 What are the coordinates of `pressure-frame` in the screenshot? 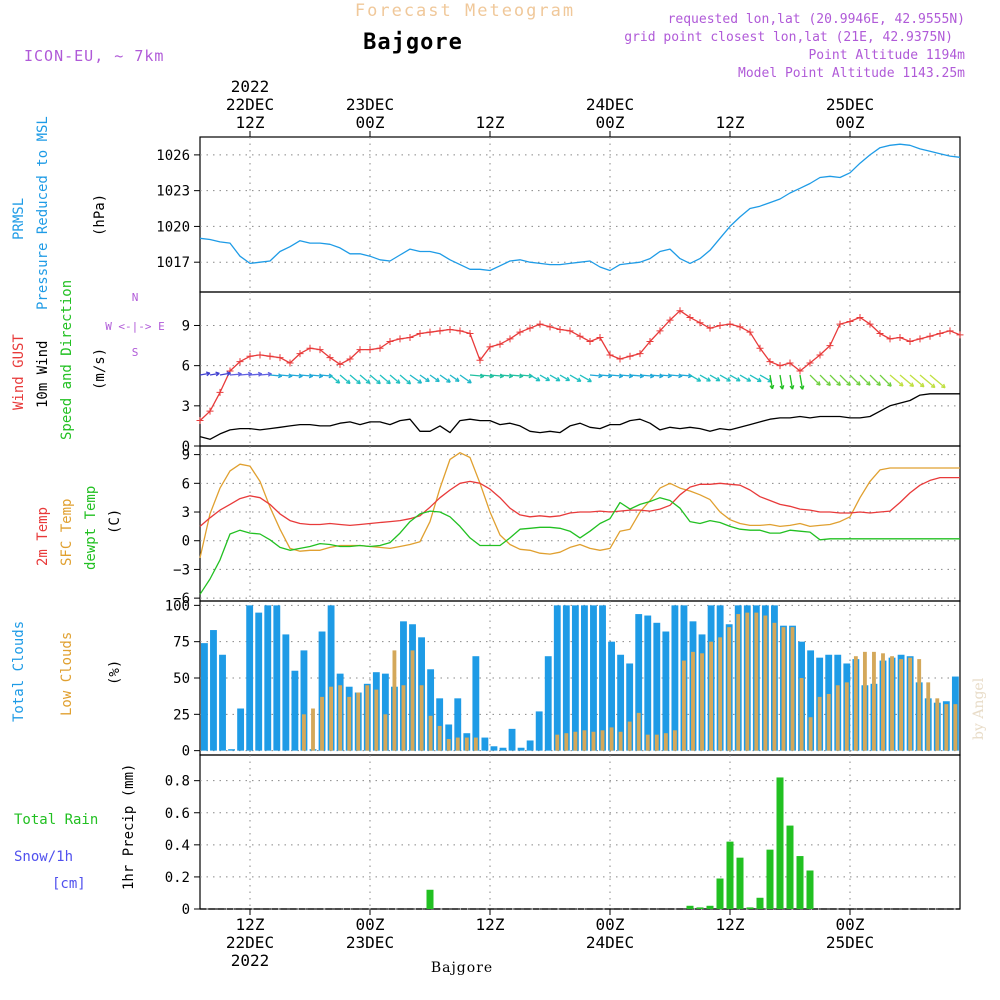 It's located at (580, 214).